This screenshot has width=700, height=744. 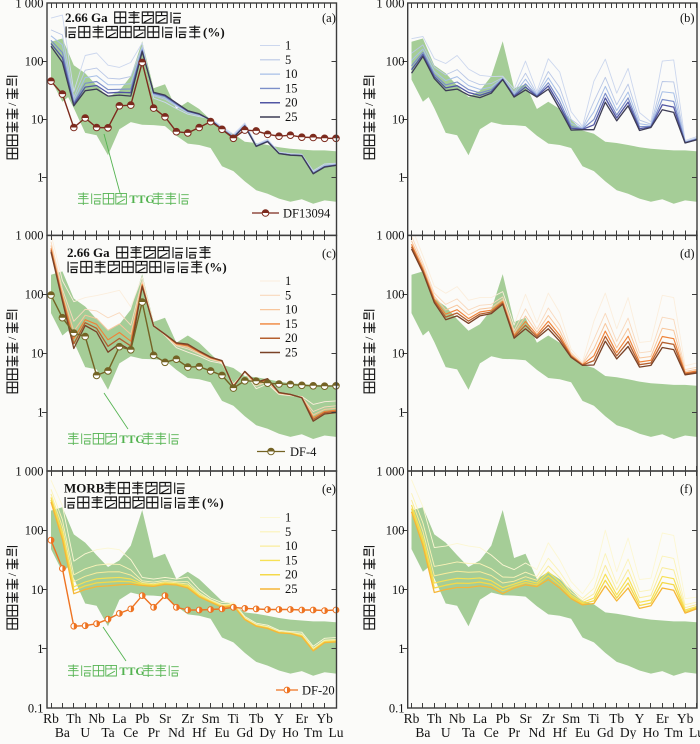 I want to click on svg-text: (a), so click(x=329, y=18).